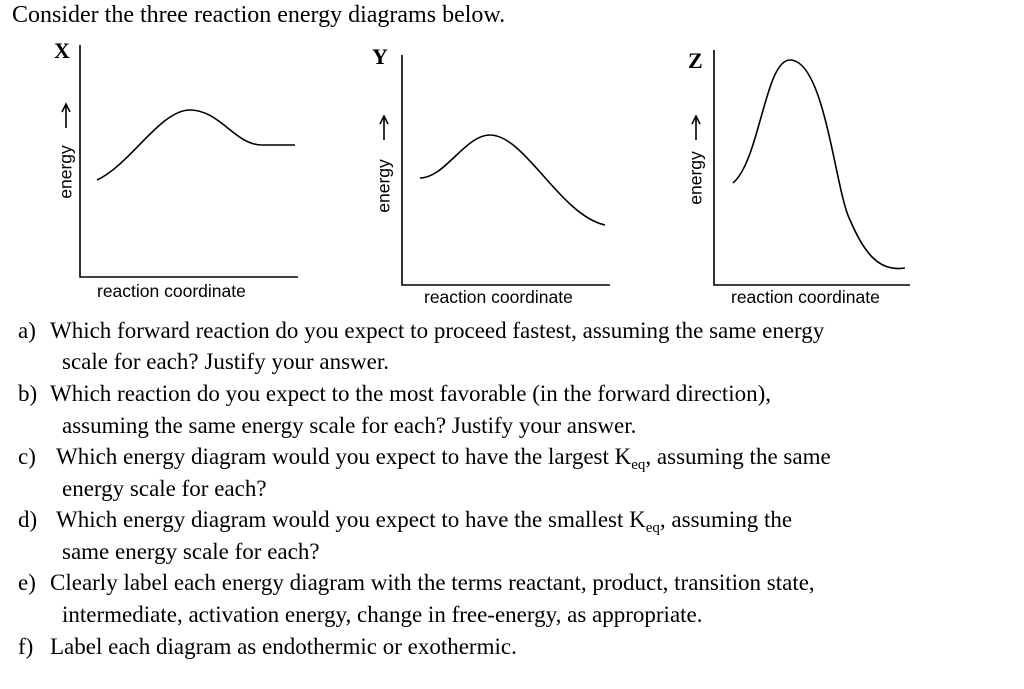 This screenshot has width=1024, height=689. I want to click on question-label: e), so click(27, 582).